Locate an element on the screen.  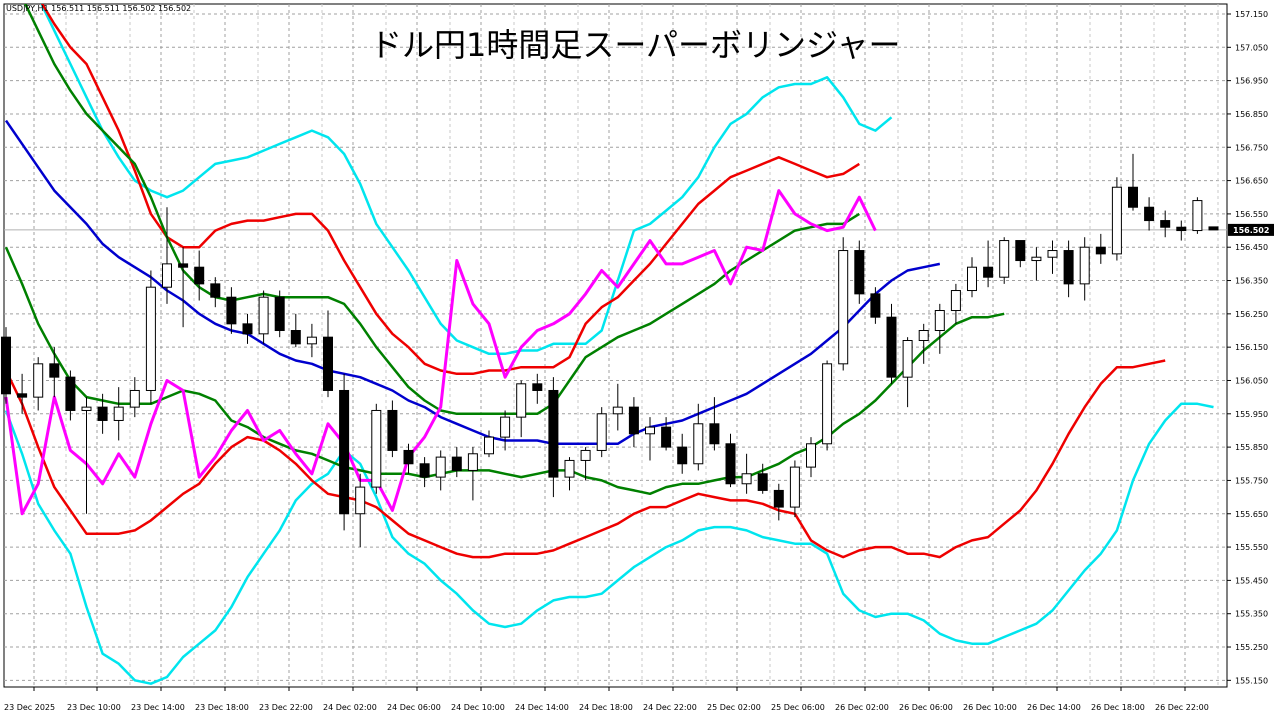
y-tick-label: 156.650 is located at coordinates (1251, 181).